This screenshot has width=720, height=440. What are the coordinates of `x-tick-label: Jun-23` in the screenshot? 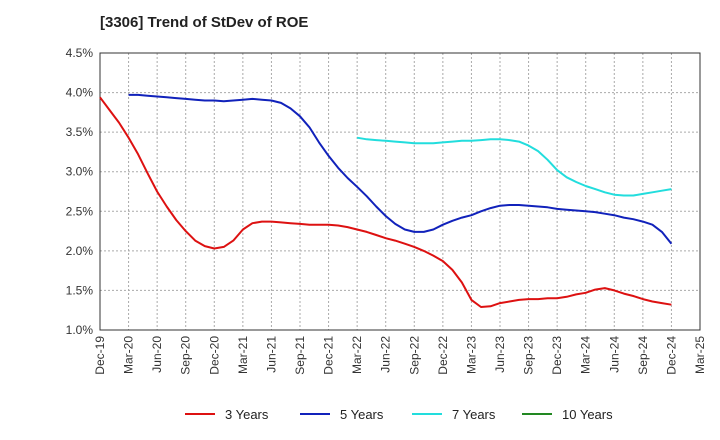 It's located at (500, 354).